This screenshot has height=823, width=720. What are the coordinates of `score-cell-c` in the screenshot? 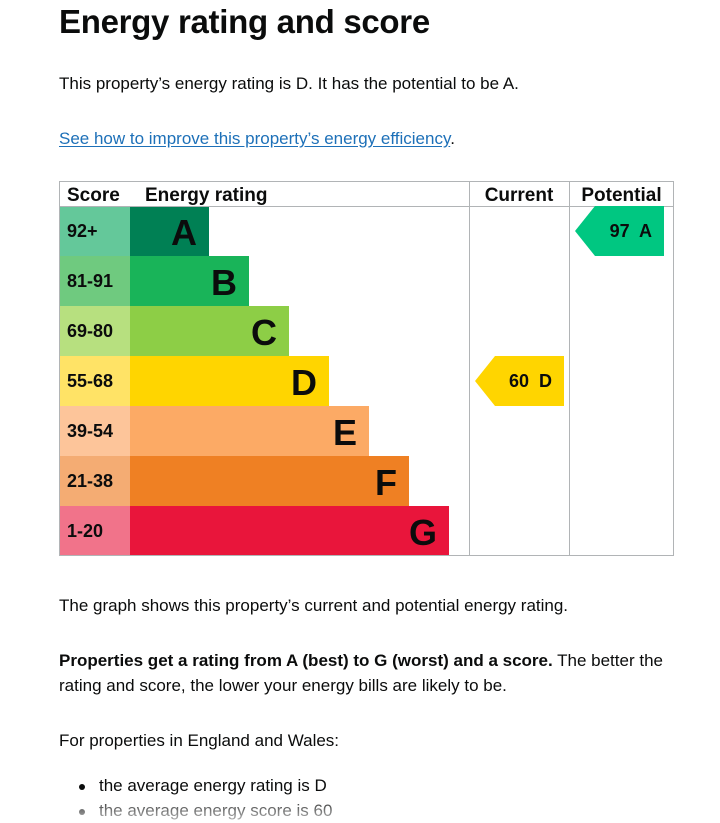 It's located at (94, 331).